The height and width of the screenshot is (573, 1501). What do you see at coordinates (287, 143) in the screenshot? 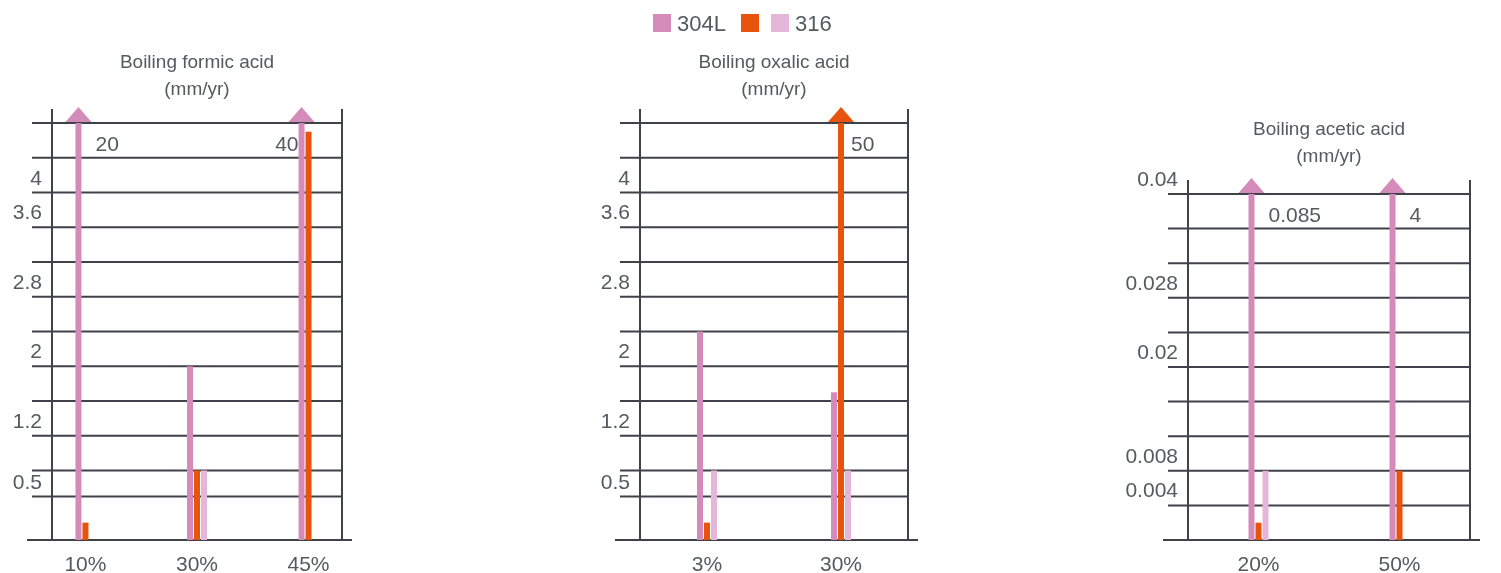
I see `annotation: 40` at bounding box center [287, 143].